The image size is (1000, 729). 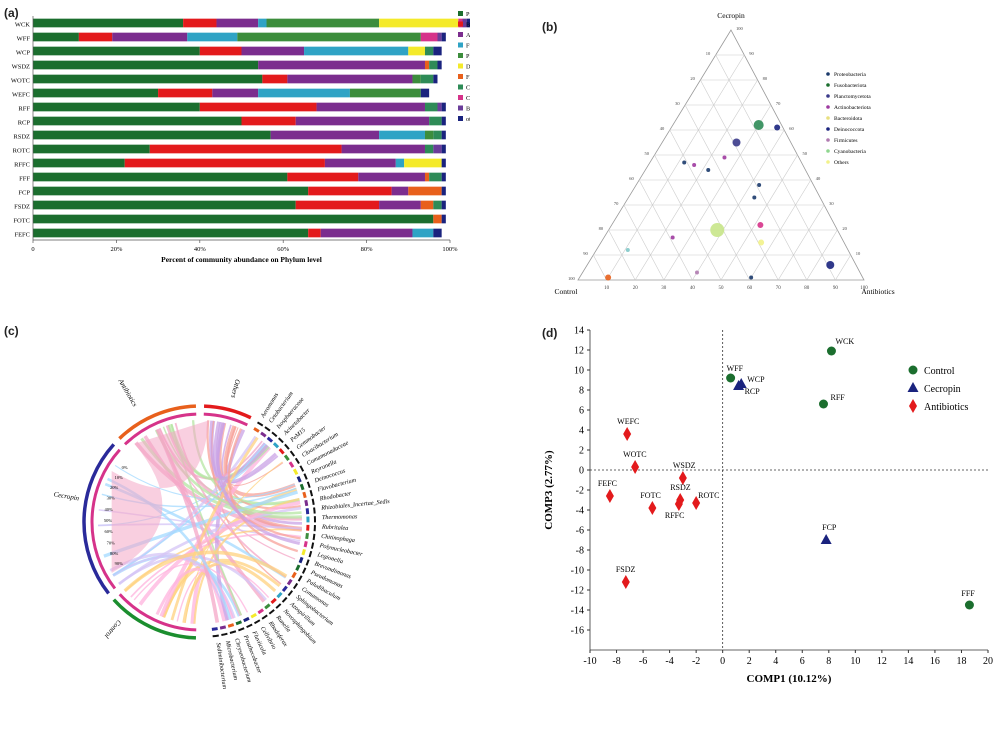 I want to click on point-label: FSDZ, so click(x=626, y=569).